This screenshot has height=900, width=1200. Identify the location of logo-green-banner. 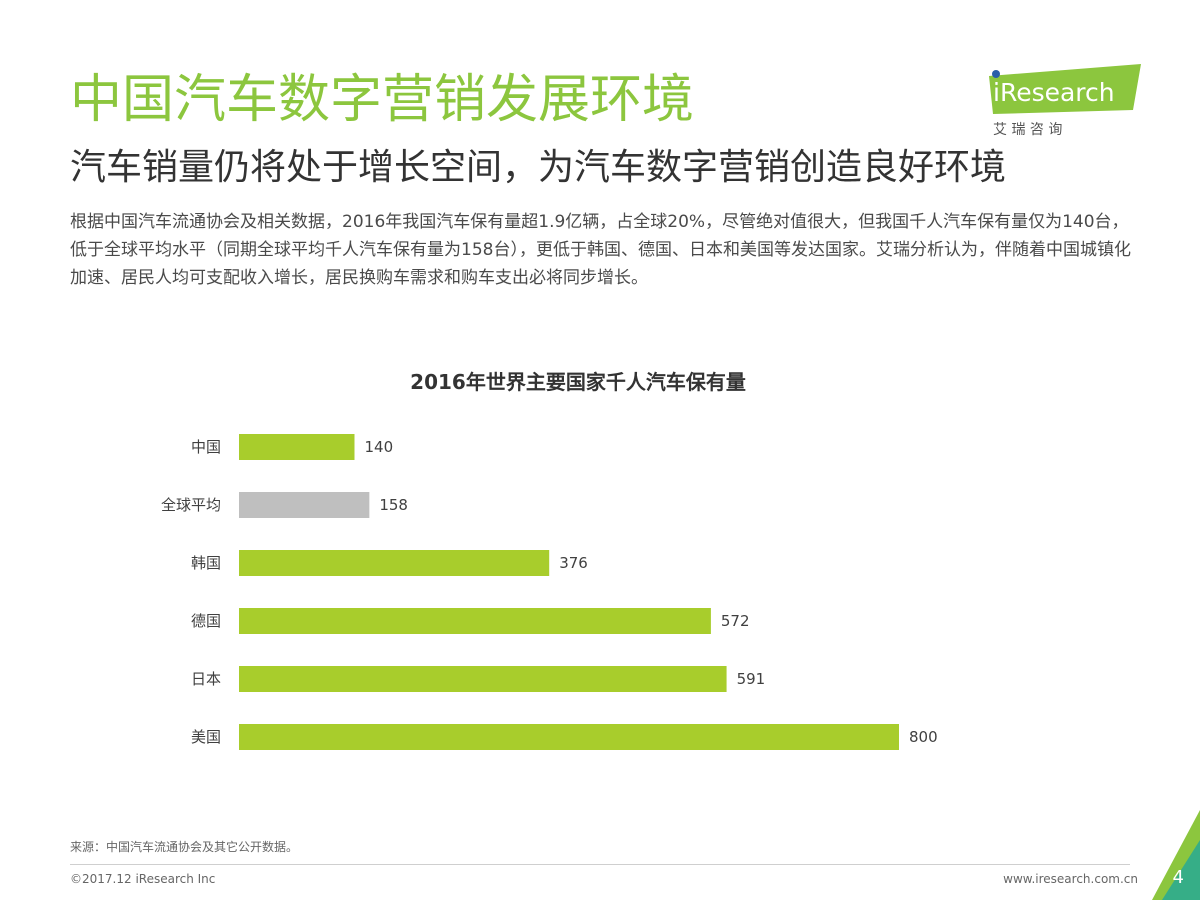
(1065, 89).